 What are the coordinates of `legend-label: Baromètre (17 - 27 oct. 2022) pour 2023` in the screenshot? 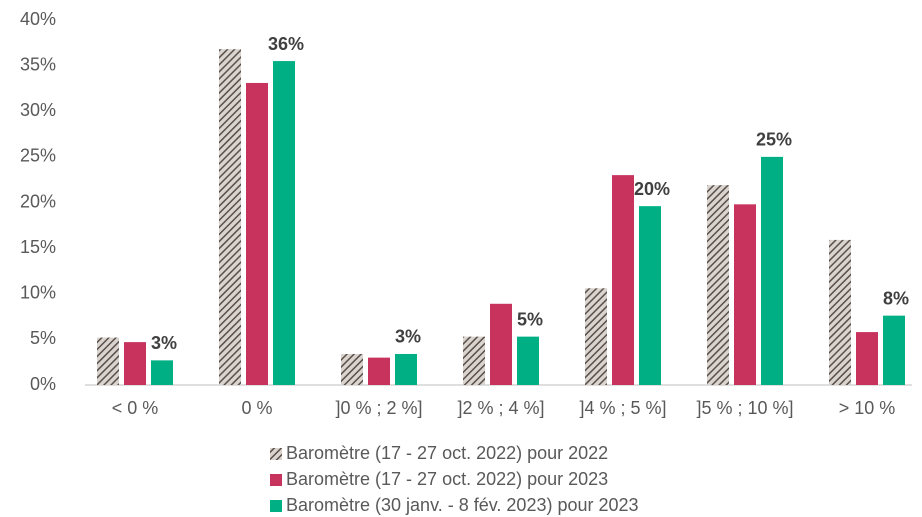 It's located at (447, 479).